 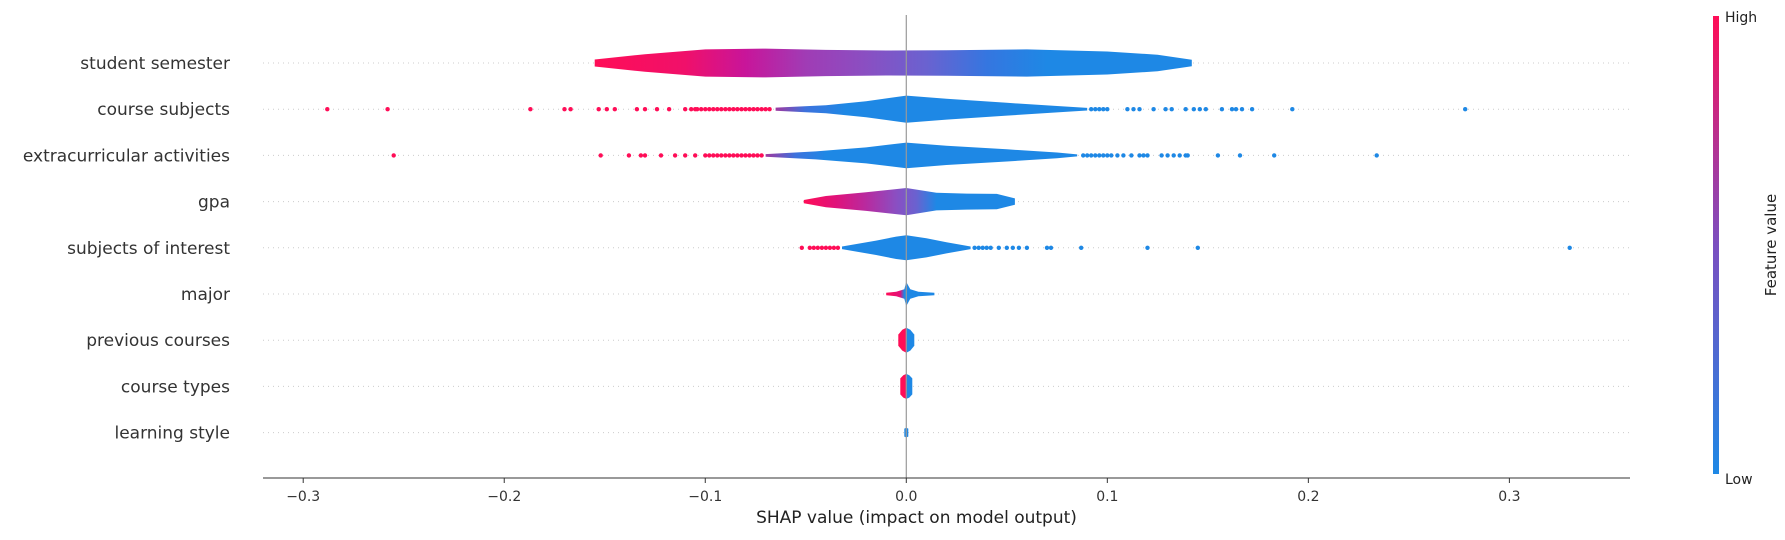 What do you see at coordinates (1716, 245) in the screenshot?
I see `colorbar-gradient` at bounding box center [1716, 245].